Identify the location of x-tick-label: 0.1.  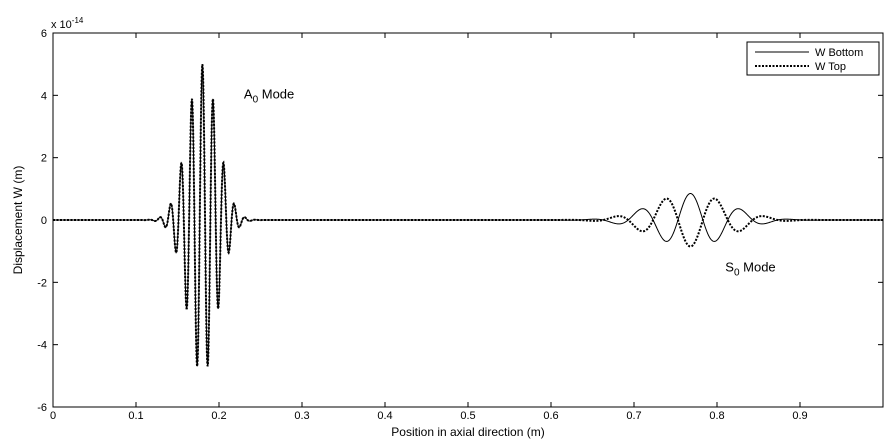
(135, 416).